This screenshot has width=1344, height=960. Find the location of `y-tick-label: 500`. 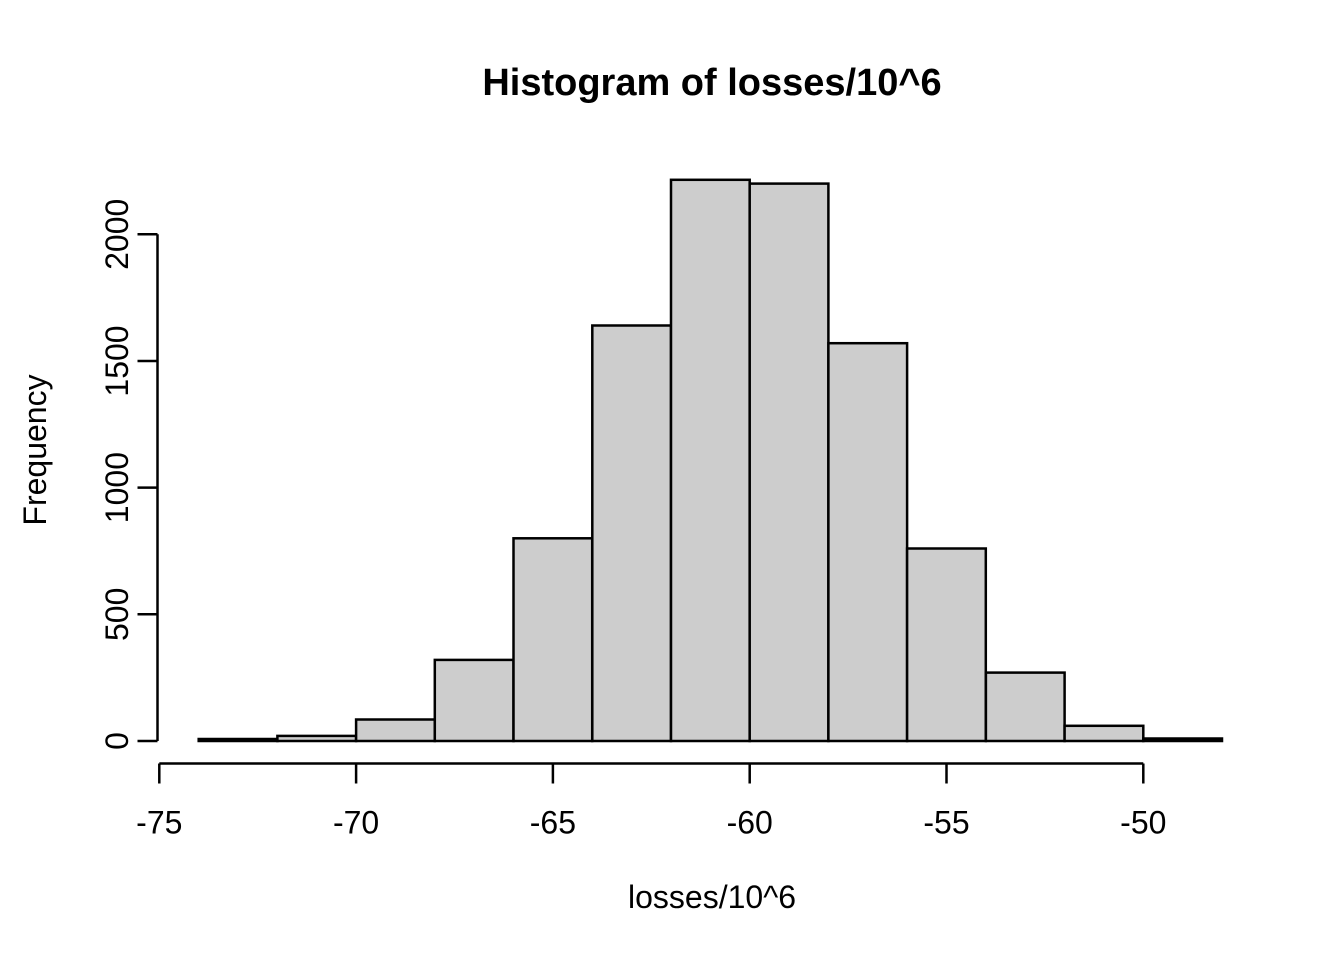

y-tick-label: 500 is located at coordinates (117, 614).